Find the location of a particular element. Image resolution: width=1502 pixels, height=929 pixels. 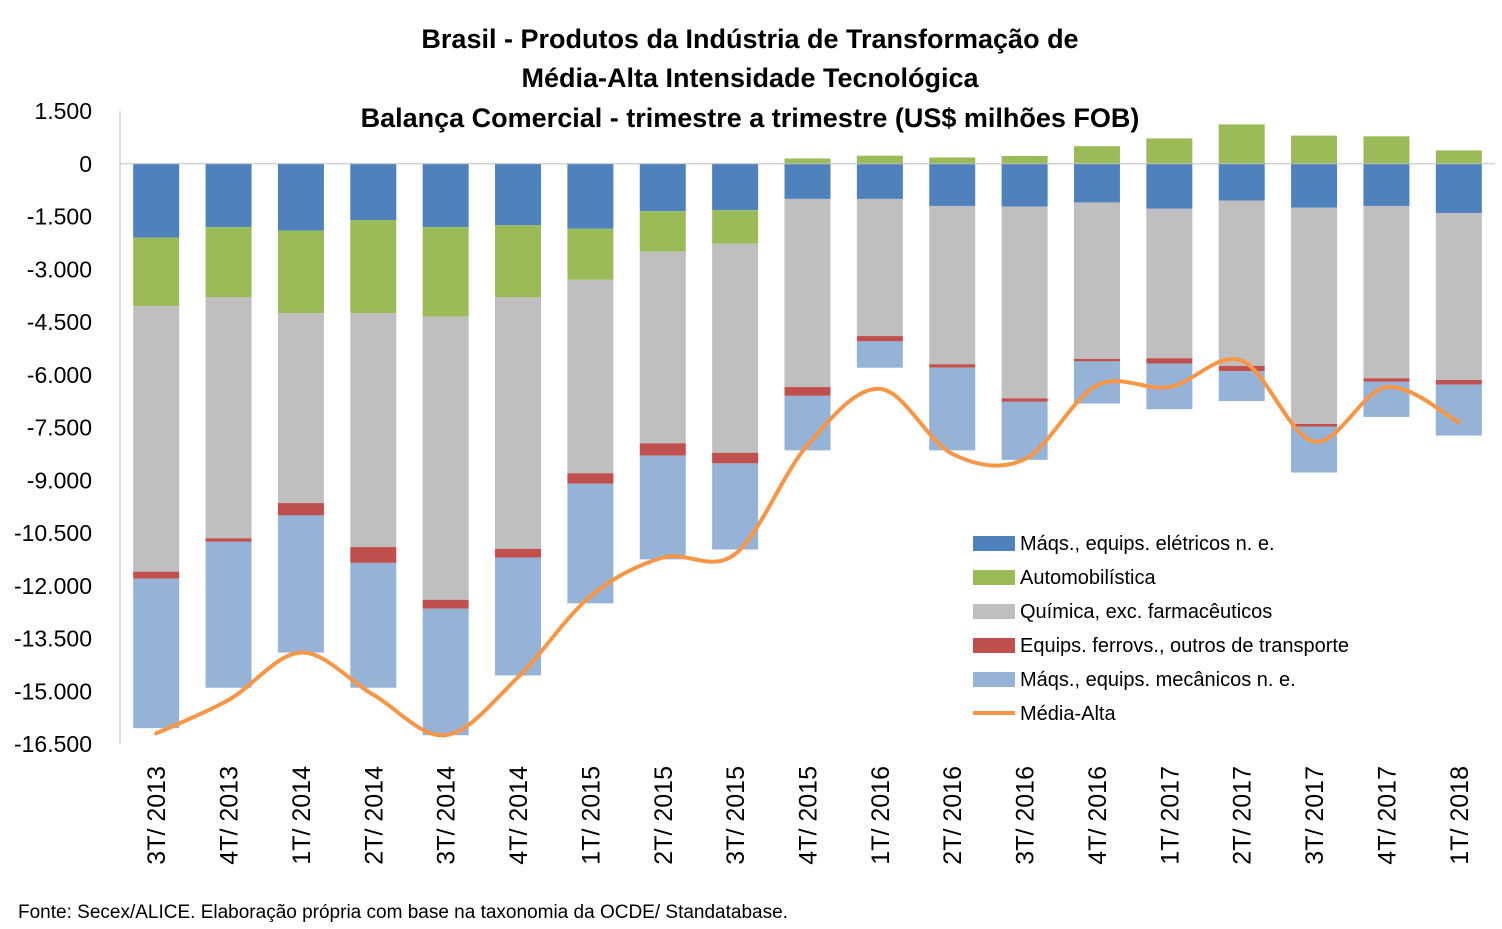

x-tick-label: 1T/ 2017 is located at coordinates (1170, 815).